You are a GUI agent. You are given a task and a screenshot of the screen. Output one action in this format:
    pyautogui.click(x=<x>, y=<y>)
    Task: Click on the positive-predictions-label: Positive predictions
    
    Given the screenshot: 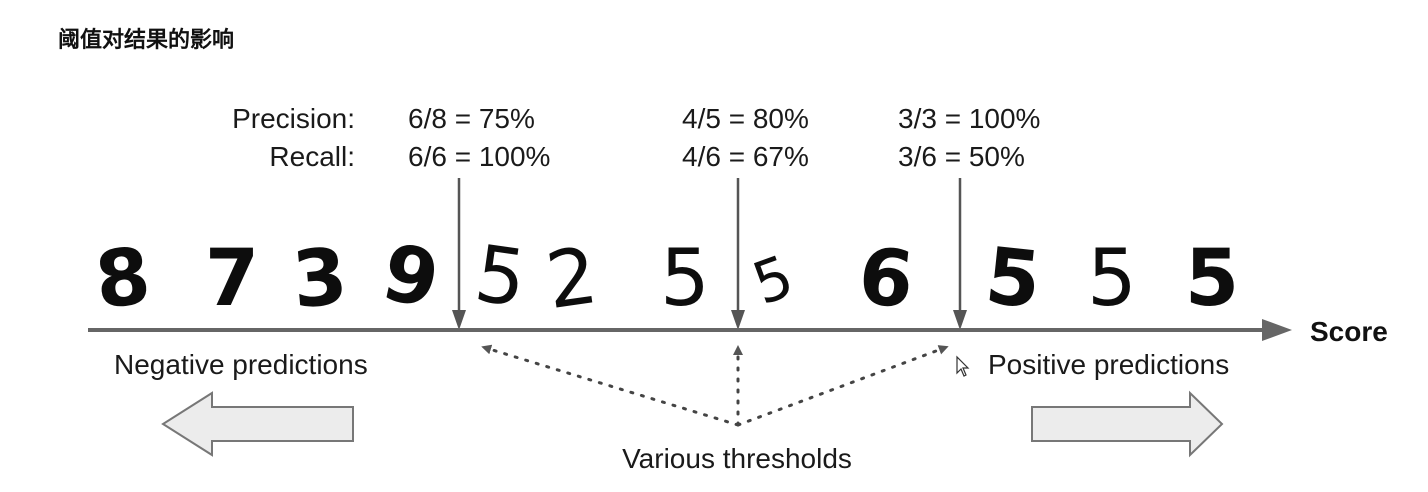 What is the action you would take?
    pyautogui.click(x=1108, y=364)
    